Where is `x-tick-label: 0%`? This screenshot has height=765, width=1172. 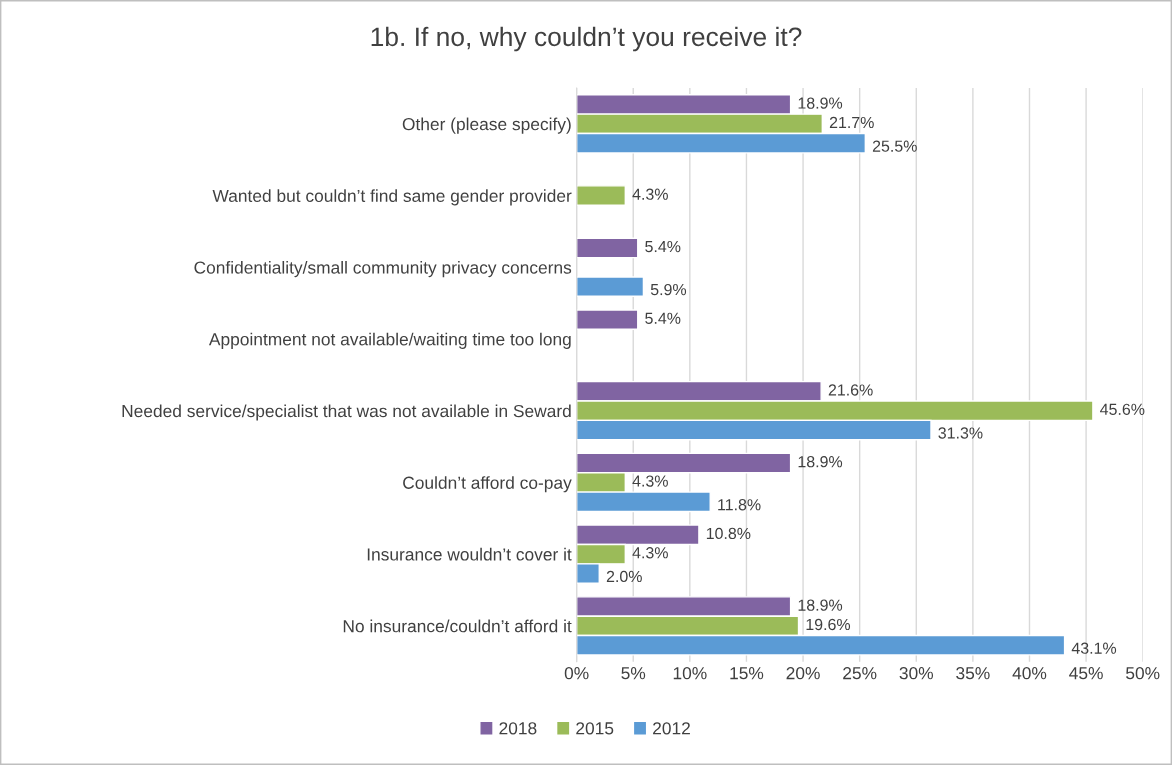 x-tick-label: 0% is located at coordinates (576, 673).